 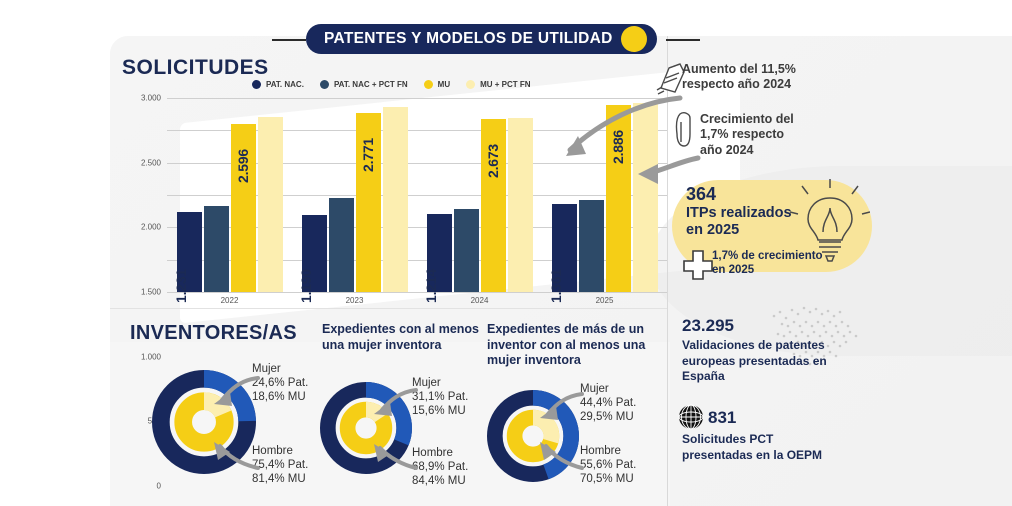 I want to click on y-axis-tick: 2.500, so click(x=150, y=163).